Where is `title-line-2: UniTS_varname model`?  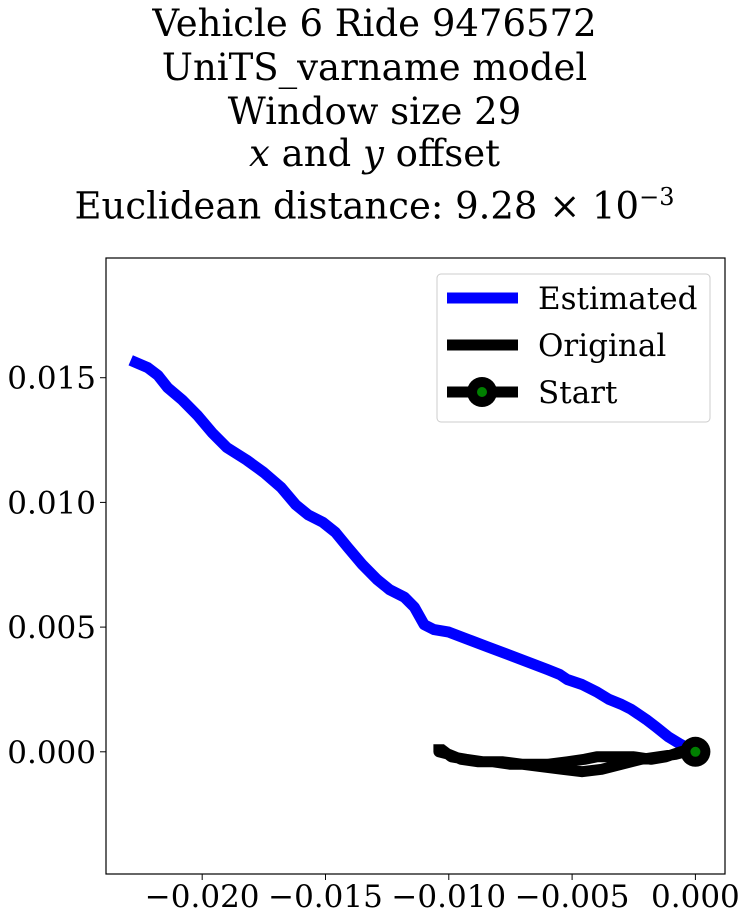 title-line-2: UniTS_varname model is located at coordinates (374, 67).